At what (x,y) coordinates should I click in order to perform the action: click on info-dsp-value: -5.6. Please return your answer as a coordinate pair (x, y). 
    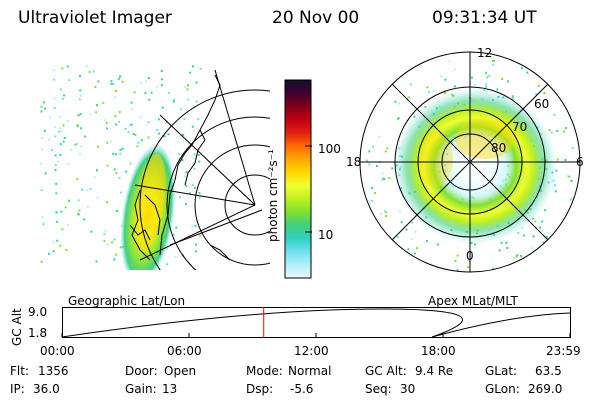
    Looking at the image, I should click on (302, 389).